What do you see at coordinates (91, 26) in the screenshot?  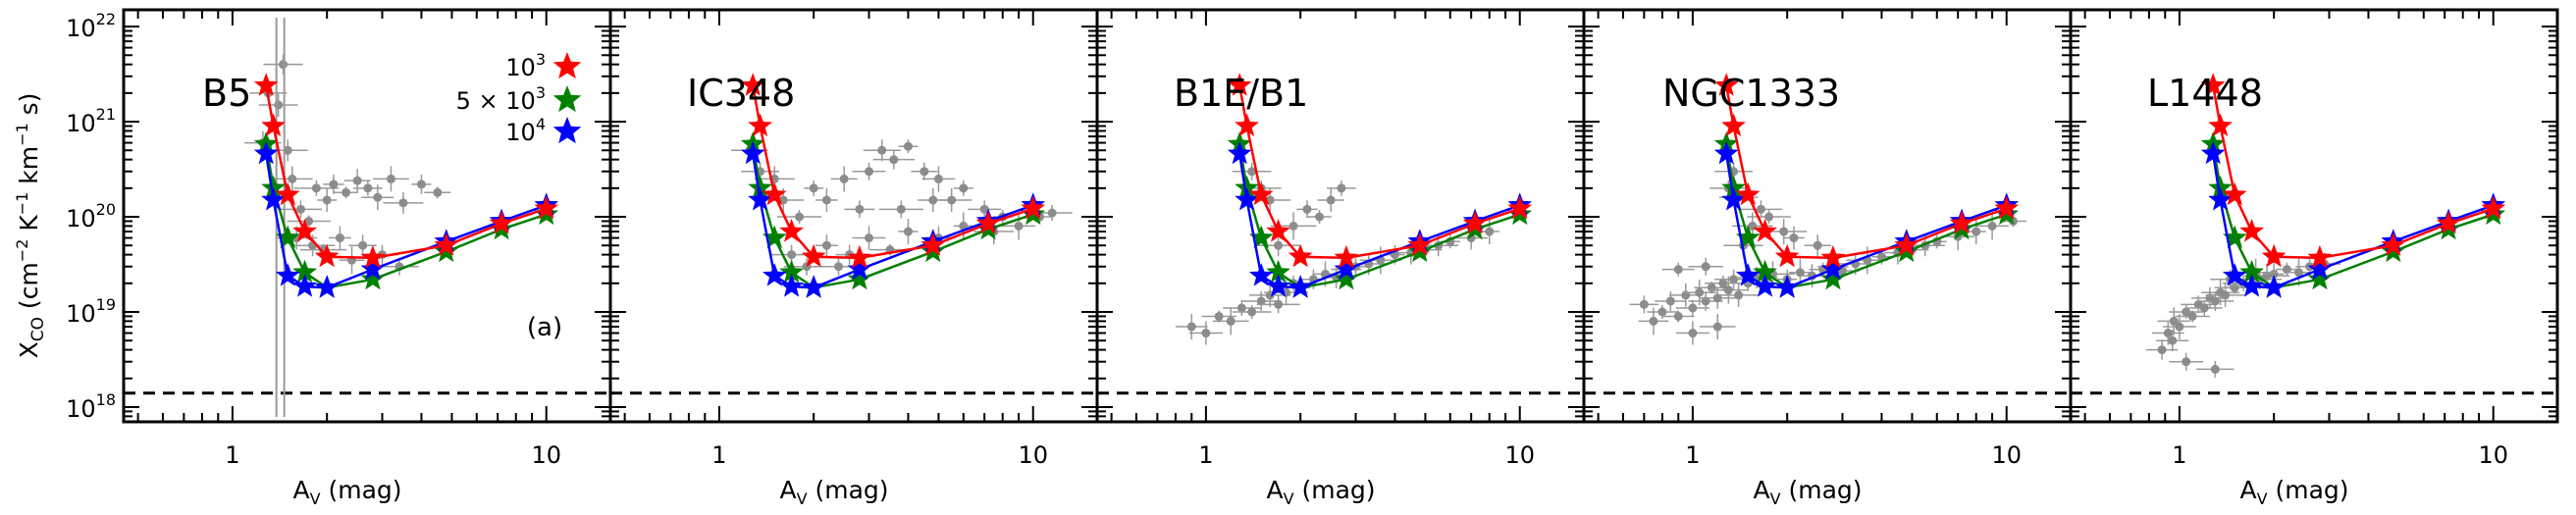 I see `y-tick-label: 1022` at bounding box center [91, 26].